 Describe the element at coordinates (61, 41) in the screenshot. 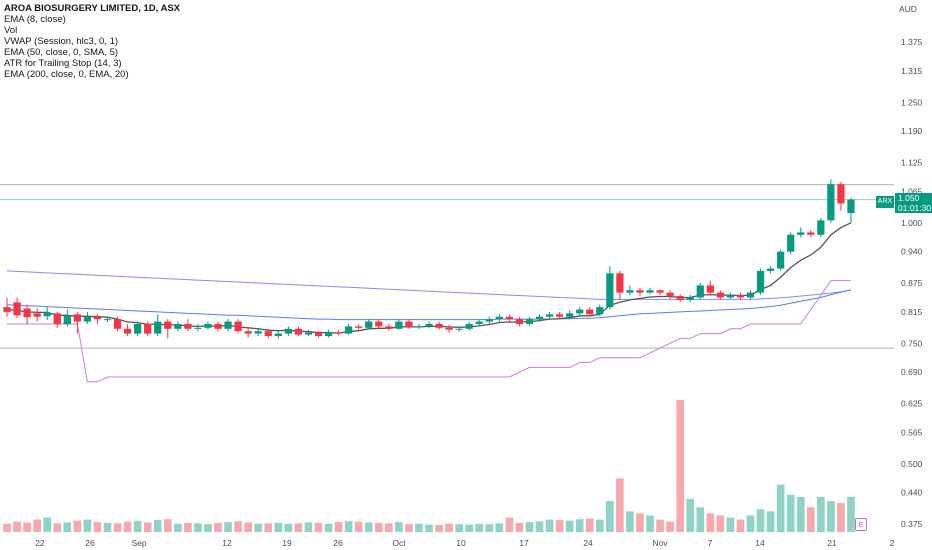

I see `indicator-vwap: VWAP (Session, hlc3, 0, 1)` at that location.